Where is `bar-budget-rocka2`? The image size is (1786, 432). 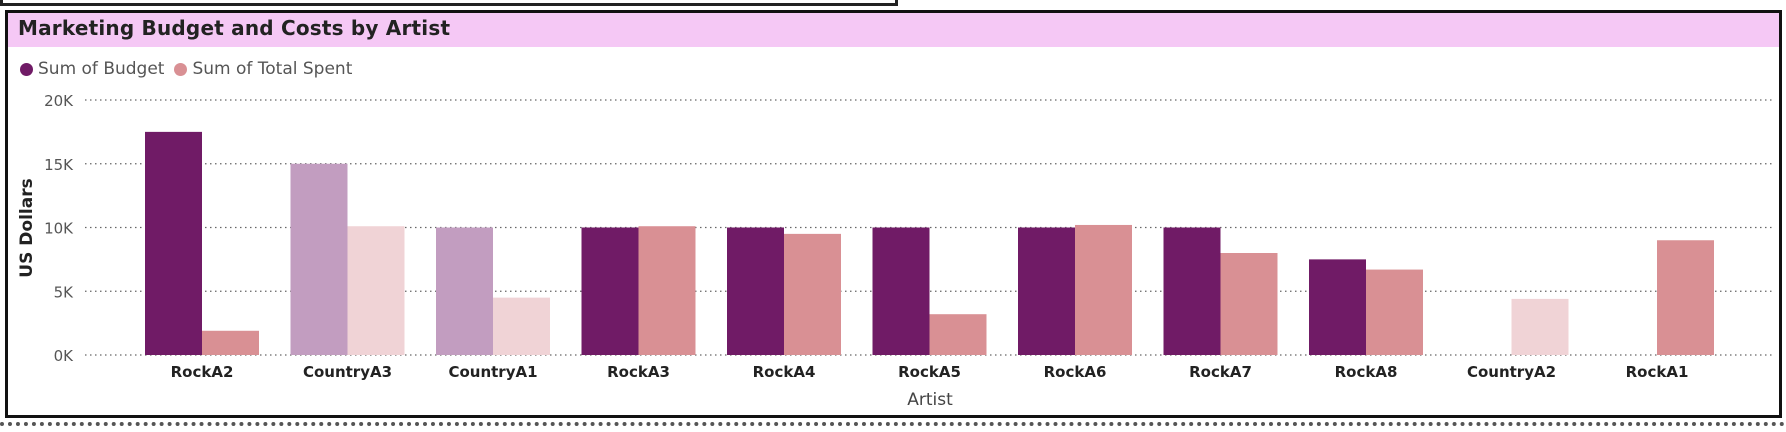
bar-budget-rocka2 is located at coordinates (173, 243).